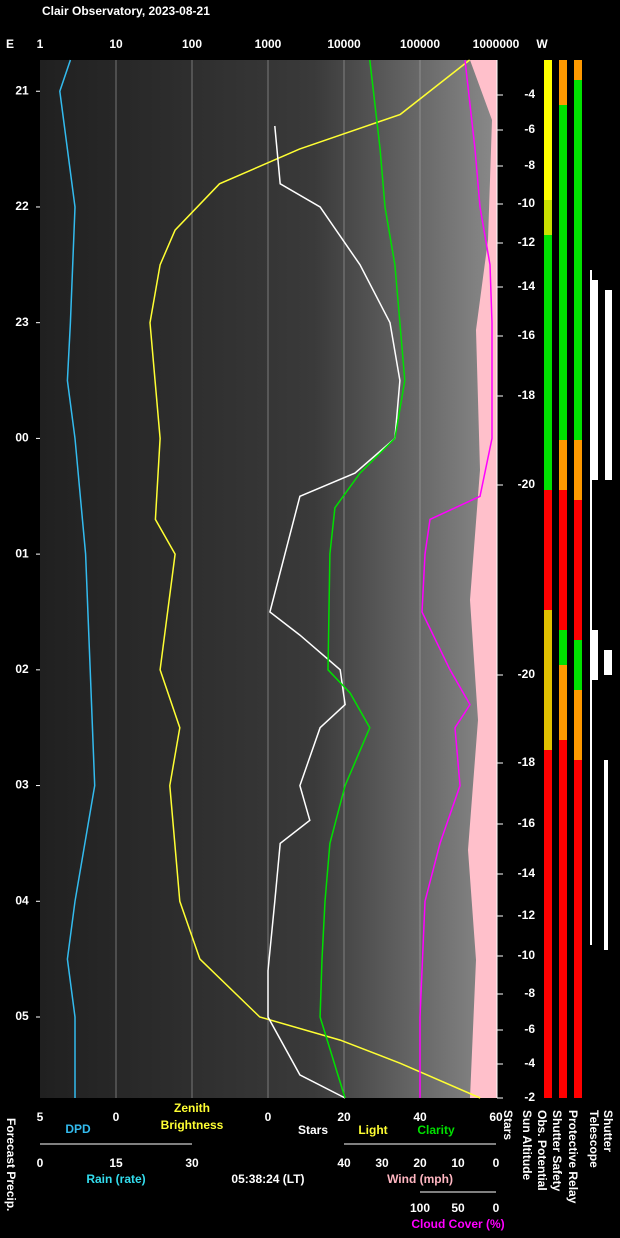 This screenshot has width=620, height=1238. Describe the element at coordinates (22, 438) in the screenshot. I see `time-tick-label: 00` at that location.